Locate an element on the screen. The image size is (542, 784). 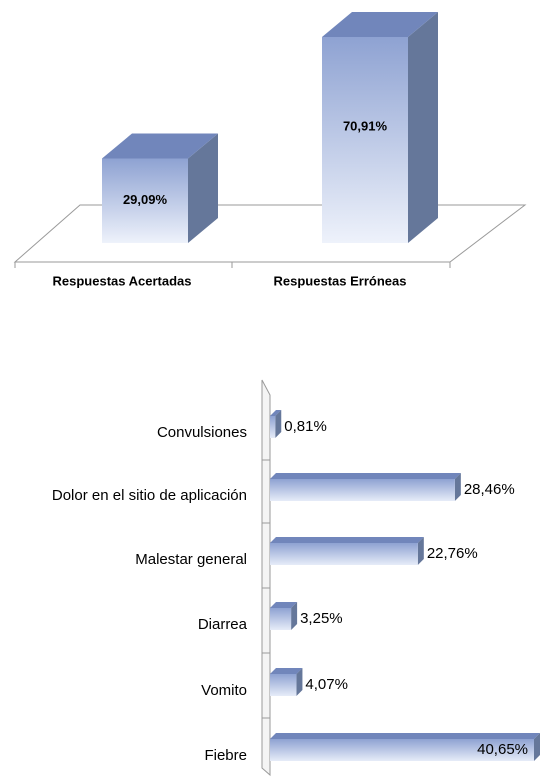
y-tick-label: Dolor en el sitio de aplicación is located at coordinates (149, 495).